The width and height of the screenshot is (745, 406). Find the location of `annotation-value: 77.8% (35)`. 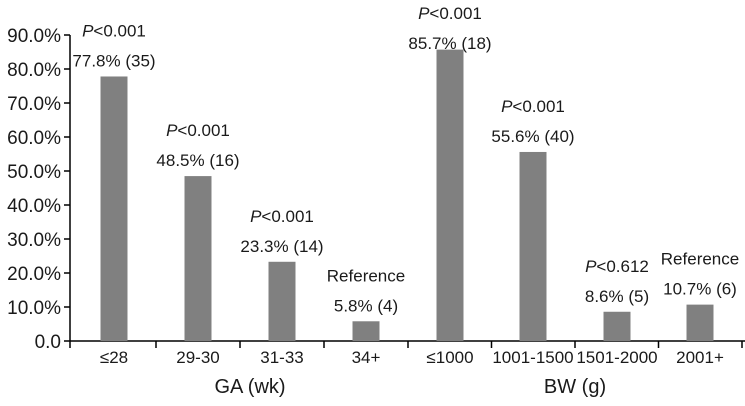

annotation-value: 77.8% (35) is located at coordinates (113, 60).